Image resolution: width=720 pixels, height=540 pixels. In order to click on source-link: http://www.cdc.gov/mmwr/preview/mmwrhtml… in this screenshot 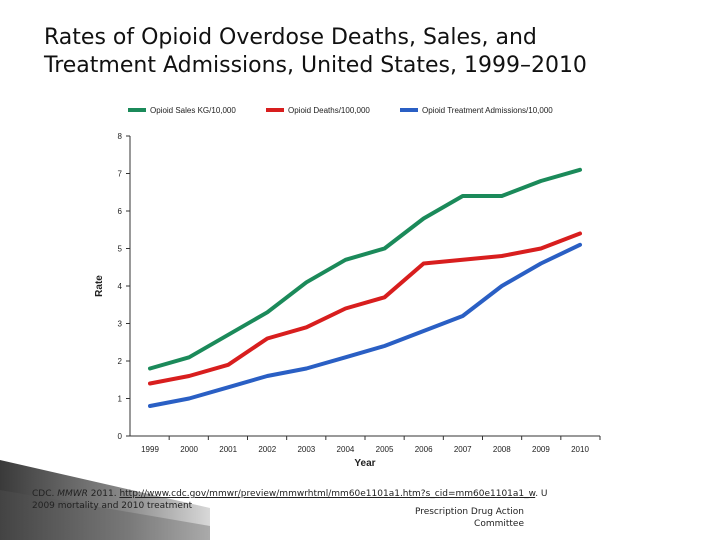, I will do `click(327, 494)`.